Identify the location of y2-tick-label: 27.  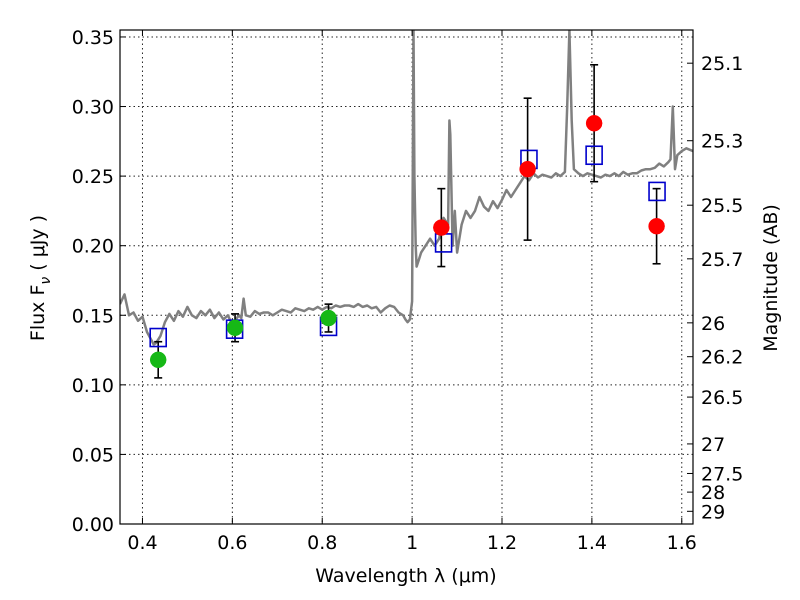
(713, 445).